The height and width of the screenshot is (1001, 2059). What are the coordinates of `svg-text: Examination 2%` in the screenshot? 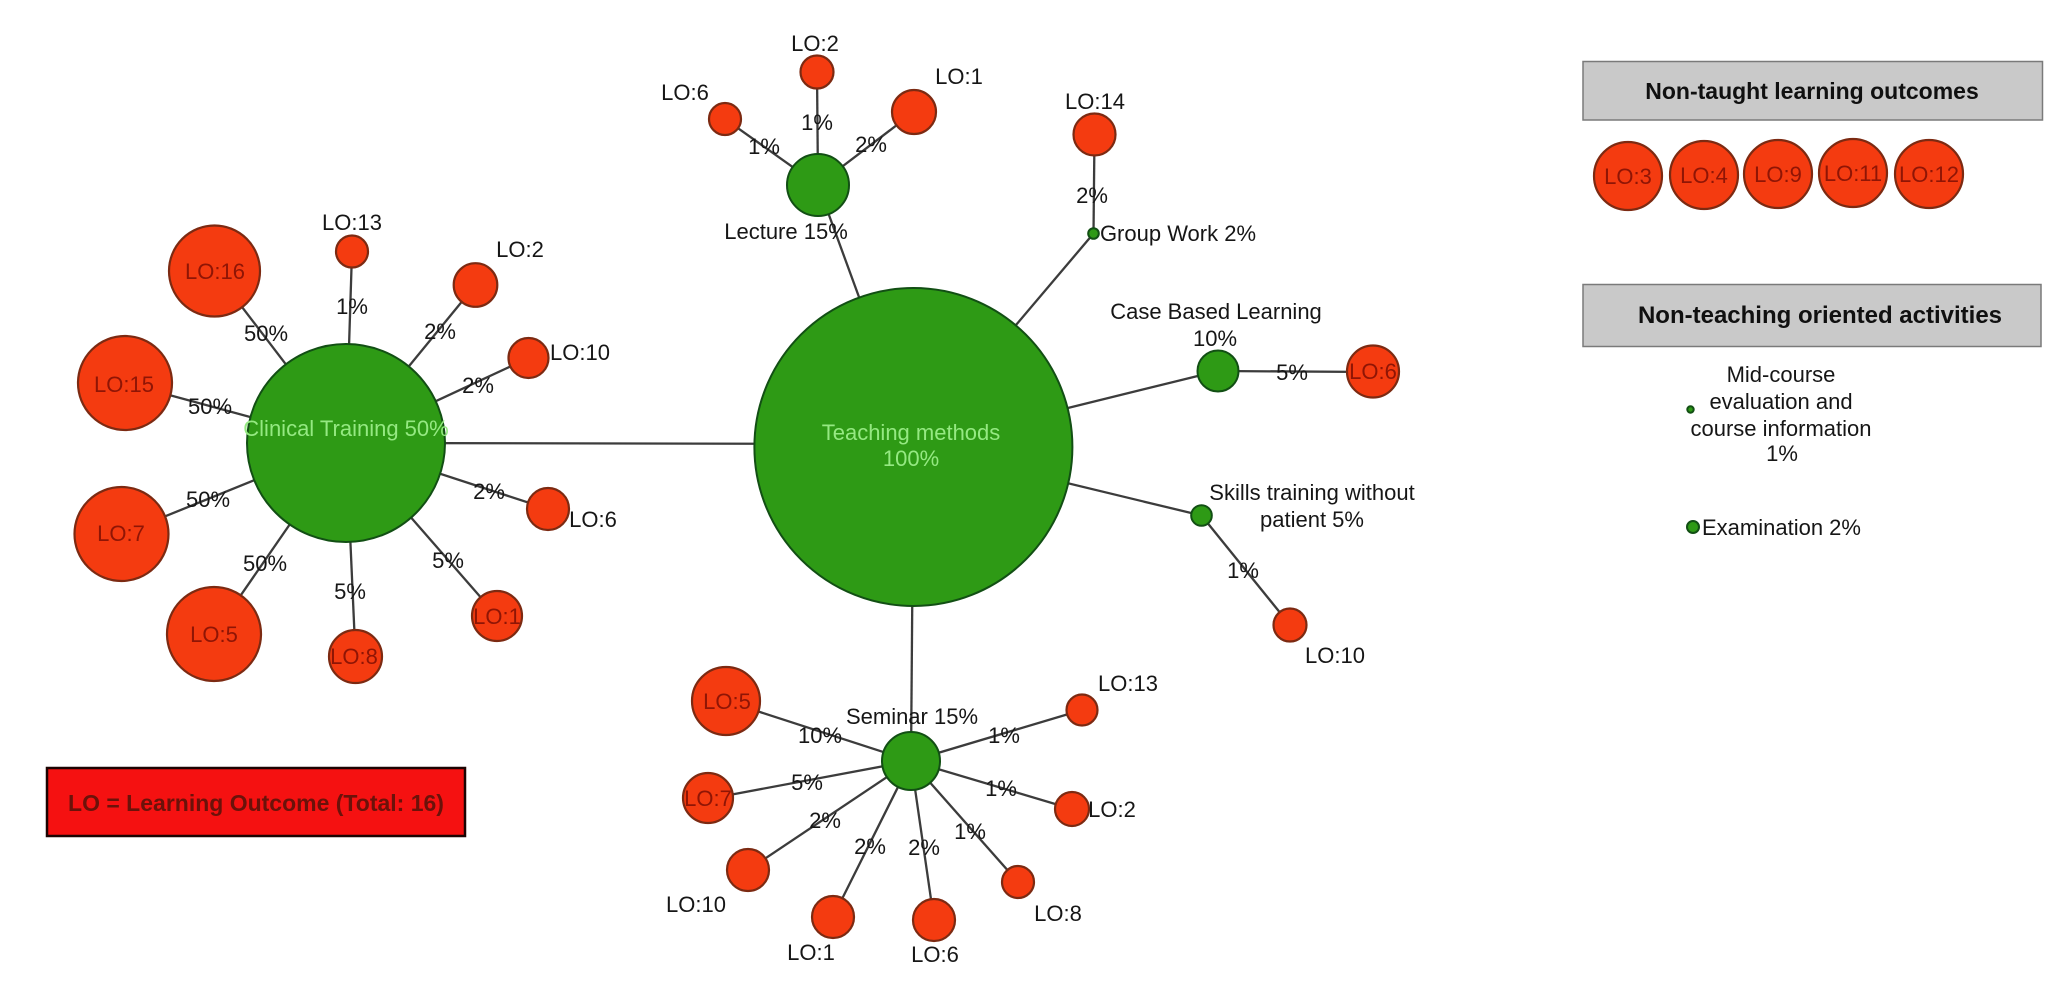 It's located at (1781, 527).